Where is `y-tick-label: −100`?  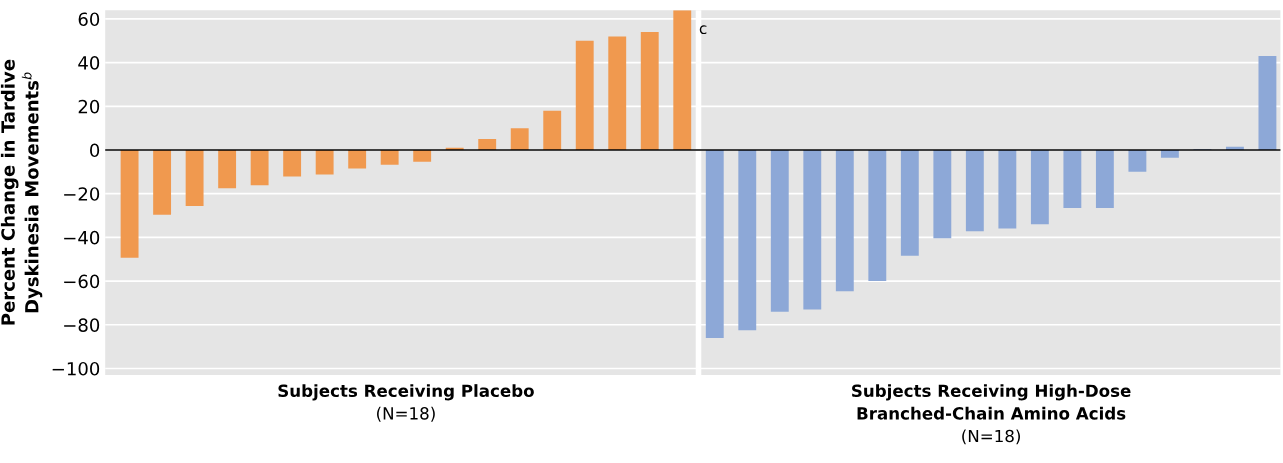 y-tick-label: −100 is located at coordinates (76, 368).